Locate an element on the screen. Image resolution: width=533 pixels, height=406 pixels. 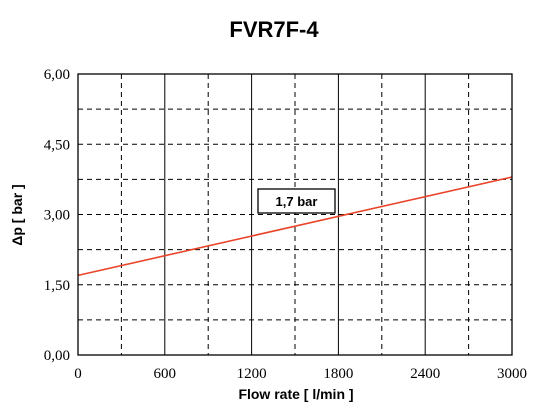
annotation-label: 1,7 bar is located at coordinates (297, 201).